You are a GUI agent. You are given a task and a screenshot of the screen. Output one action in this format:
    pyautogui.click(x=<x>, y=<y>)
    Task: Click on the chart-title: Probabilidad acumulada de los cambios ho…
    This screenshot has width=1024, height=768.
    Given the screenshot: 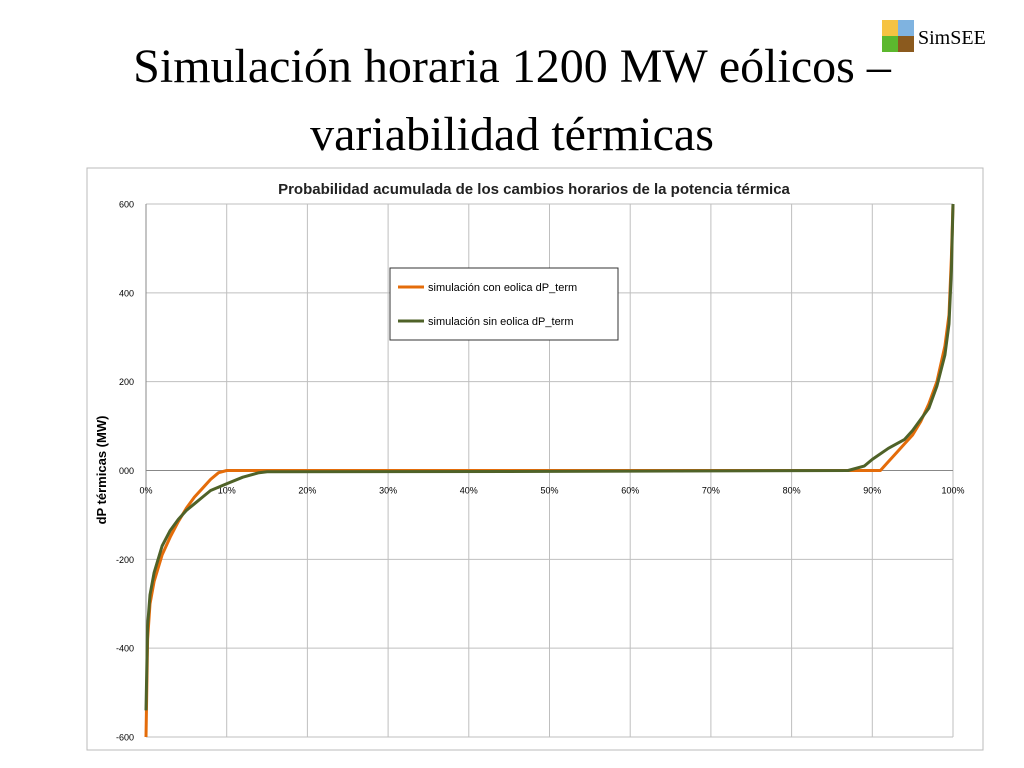 What is the action you would take?
    pyautogui.click(x=534, y=189)
    